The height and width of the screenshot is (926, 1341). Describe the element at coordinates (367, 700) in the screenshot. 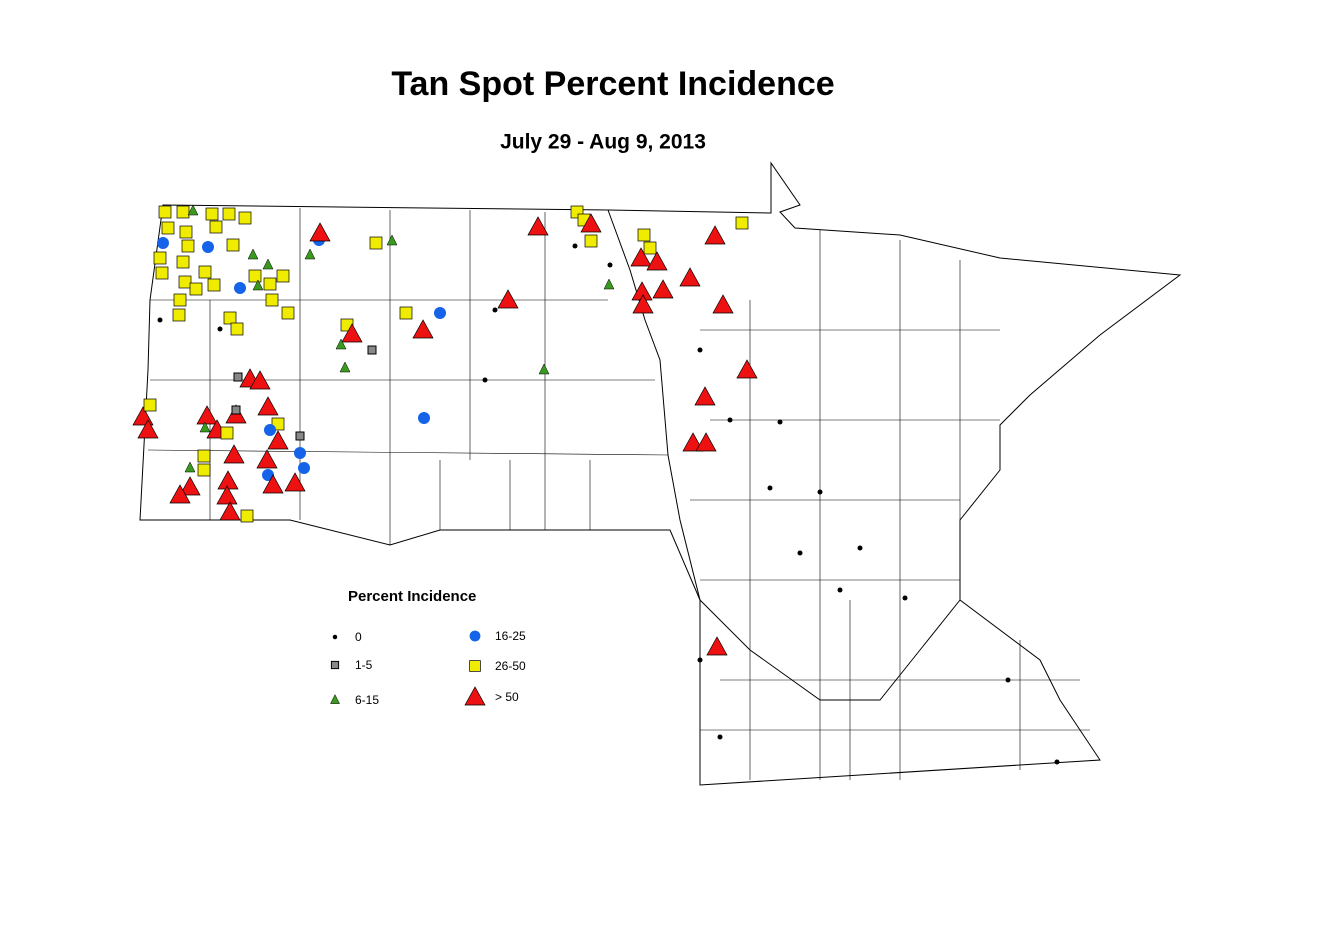

I see `legend-label: 6-15` at that location.